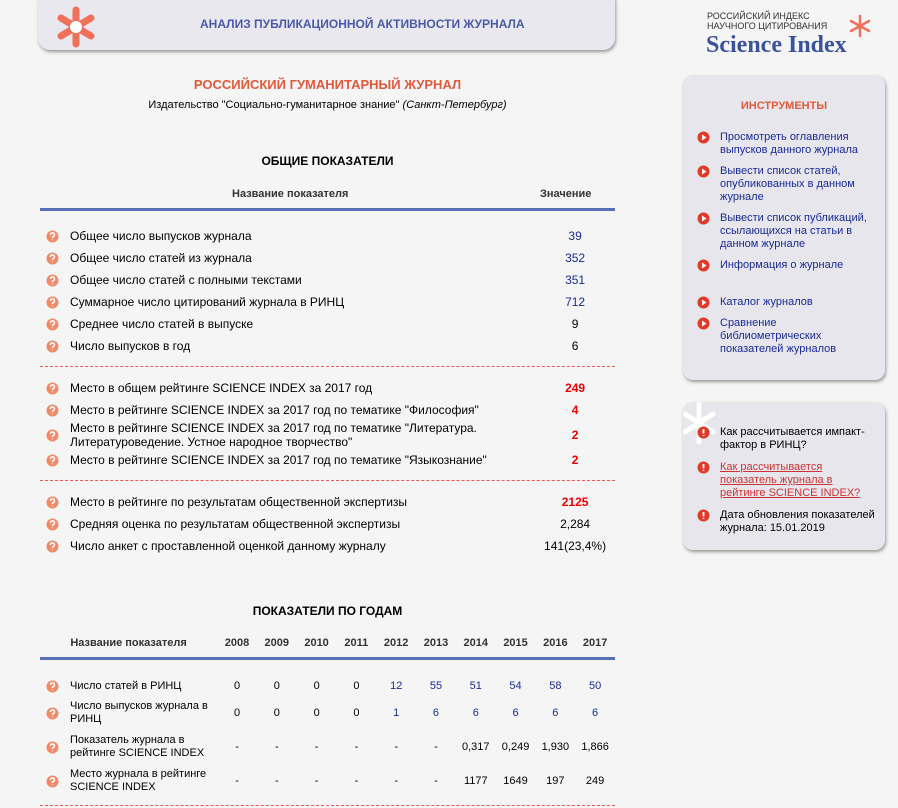 Image resolution: width=898 pixels, height=808 pixels. What do you see at coordinates (784, 106) in the screenshot?
I see `tools-title: ИНСТРУМЕНТЫ` at bounding box center [784, 106].